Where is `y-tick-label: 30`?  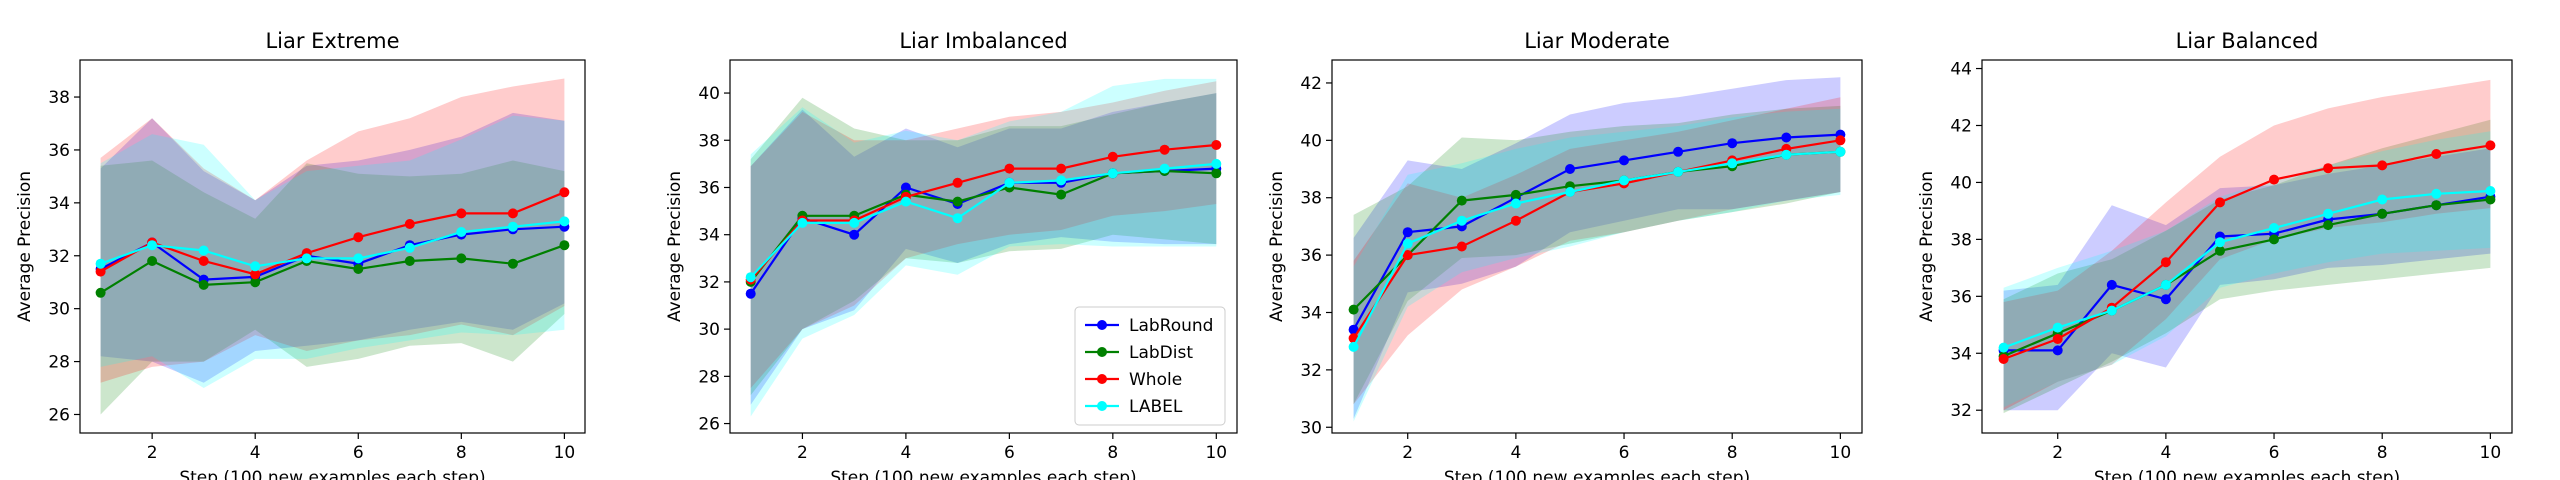
y-tick-label: 30 is located at coordinates (1311, 428).